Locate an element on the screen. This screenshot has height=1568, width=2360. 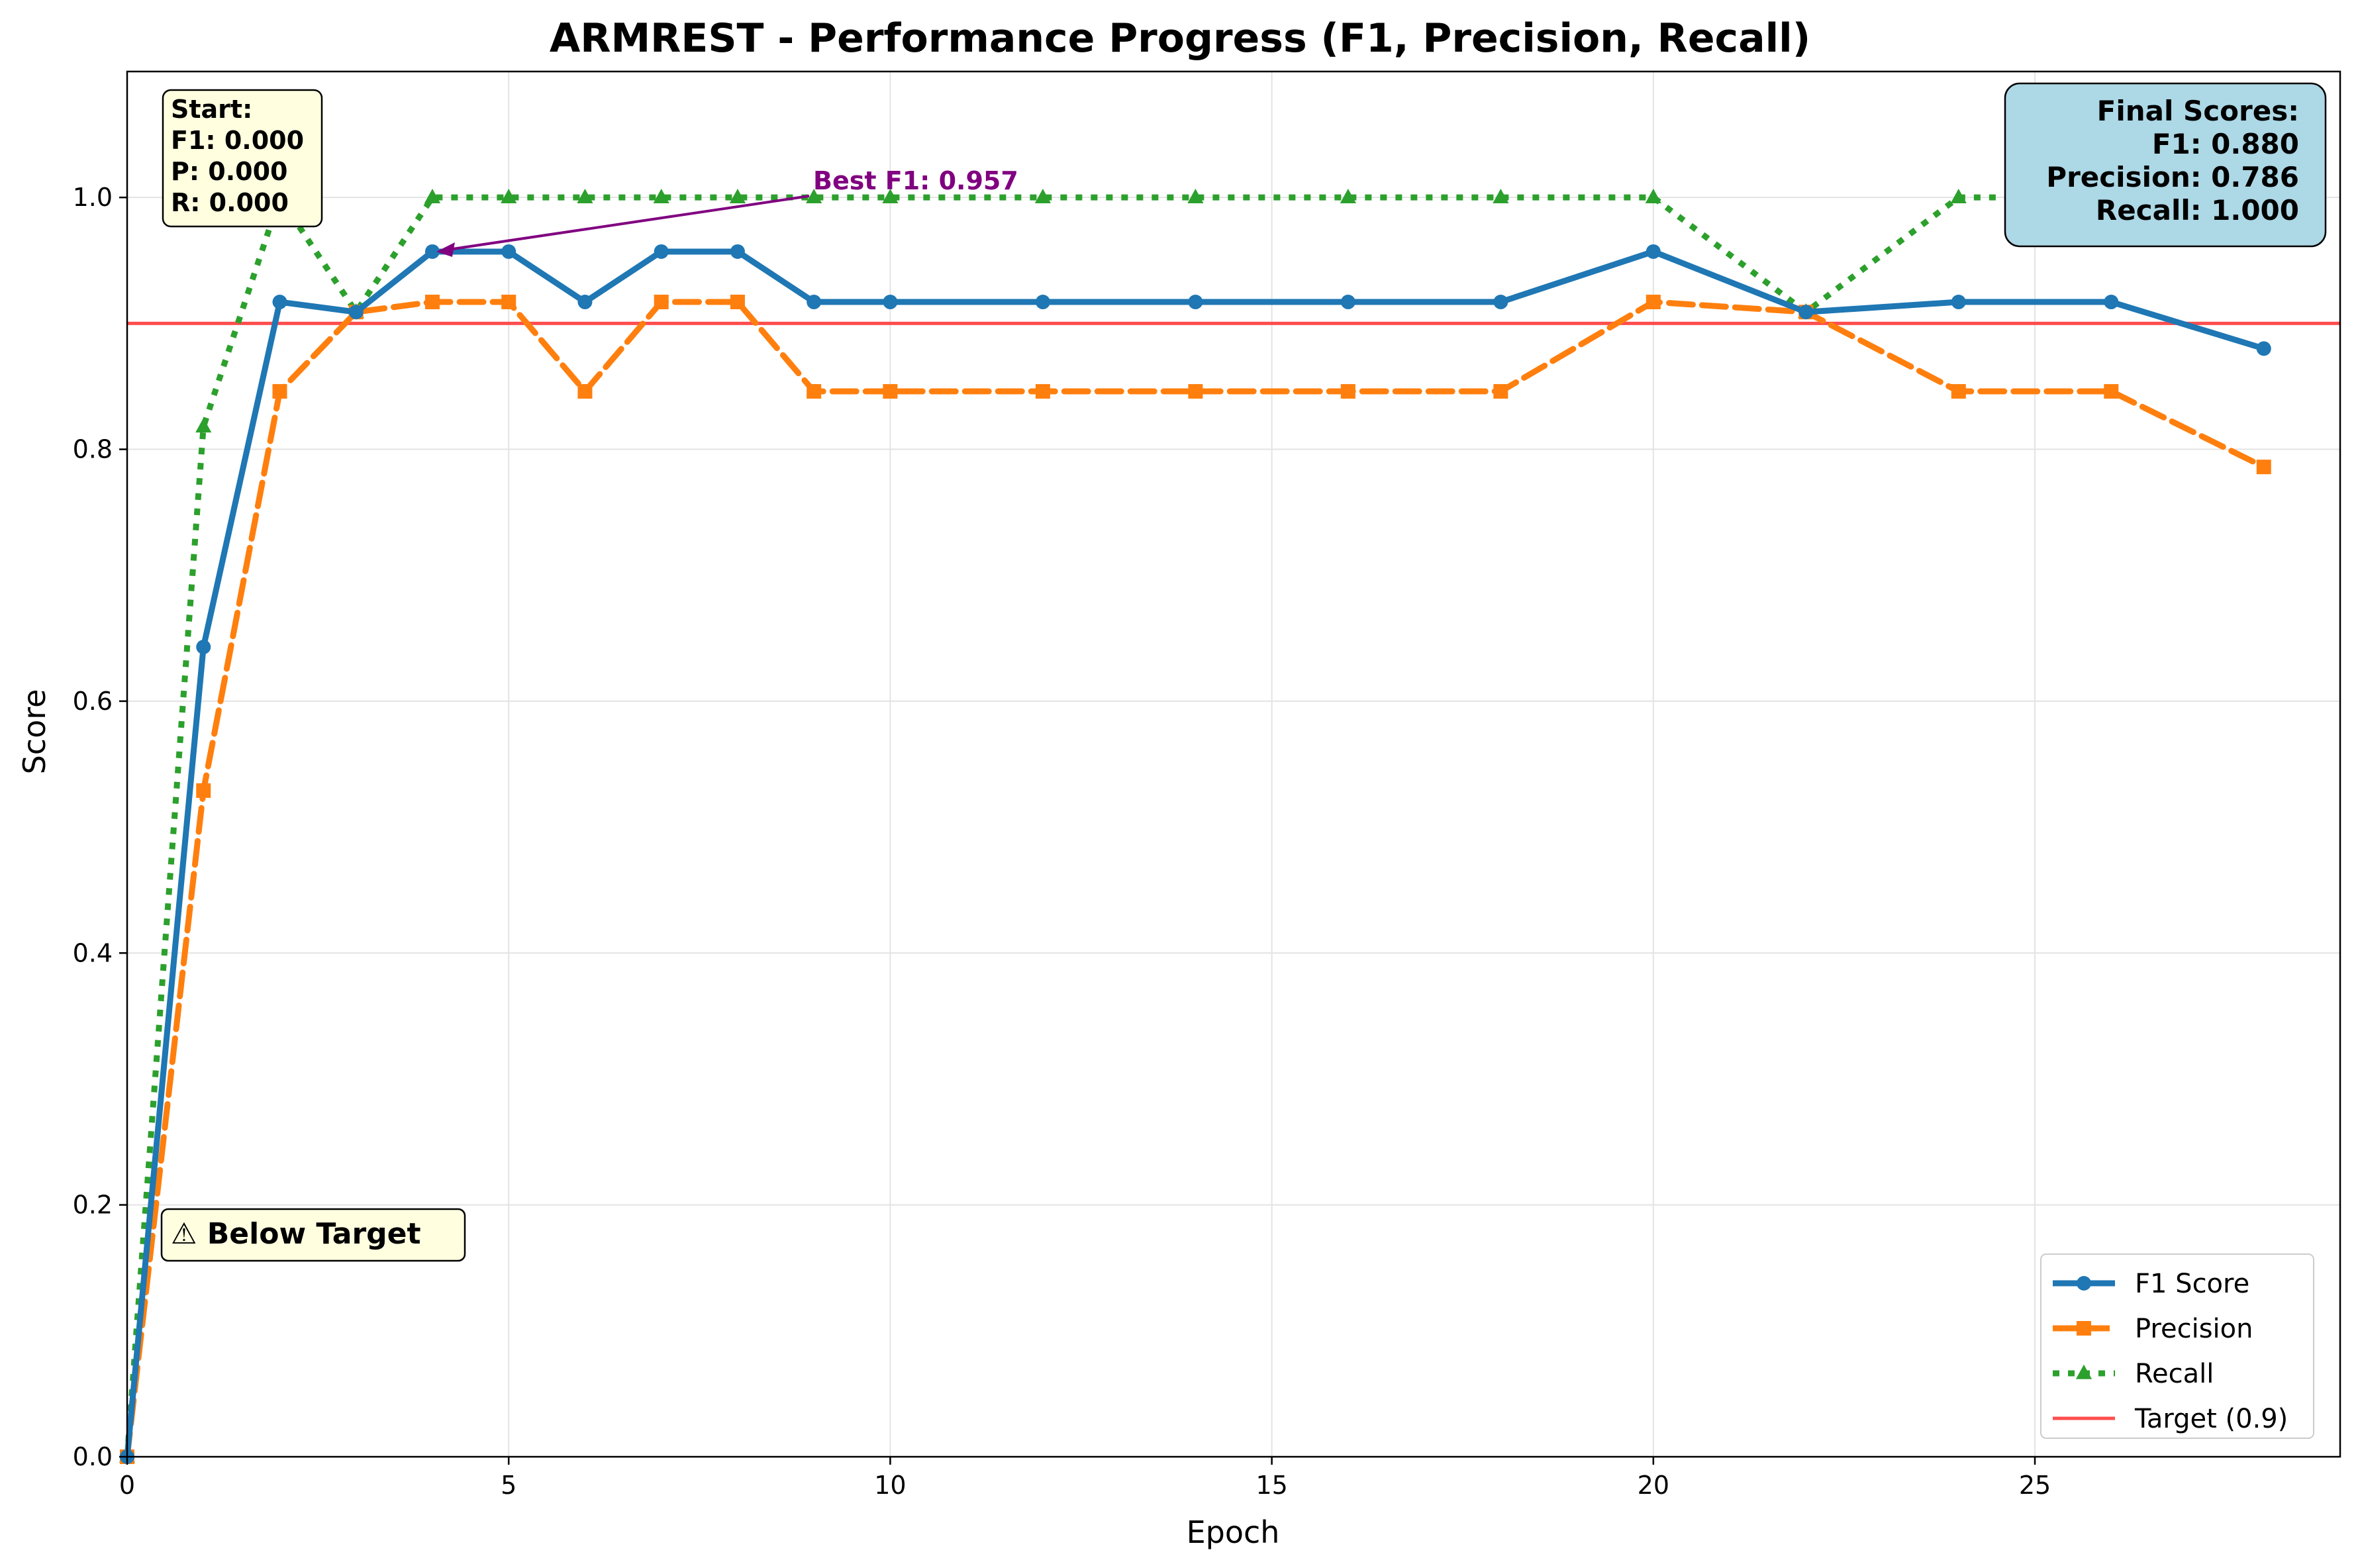
y-tick-label: 0.6 is located at coordinates (93, 701).